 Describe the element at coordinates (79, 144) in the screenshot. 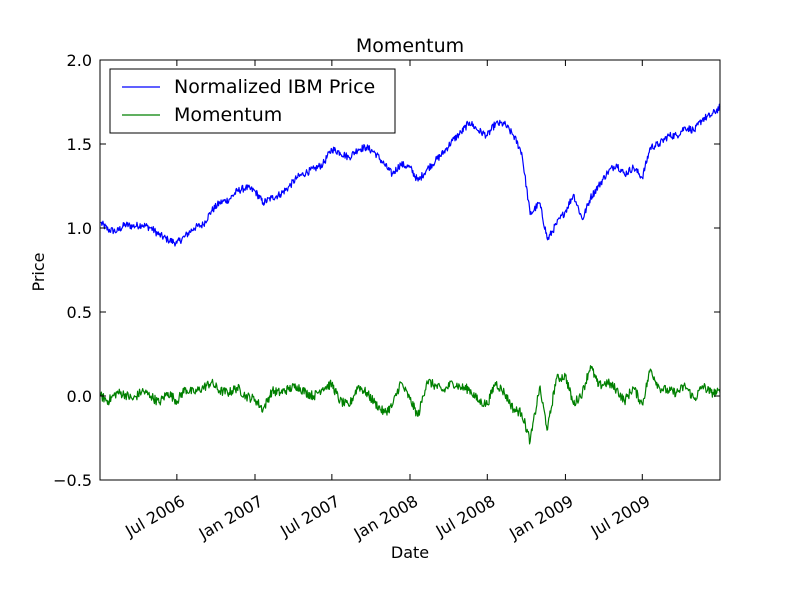

I see `y-tick-label: 1.5` at that location.